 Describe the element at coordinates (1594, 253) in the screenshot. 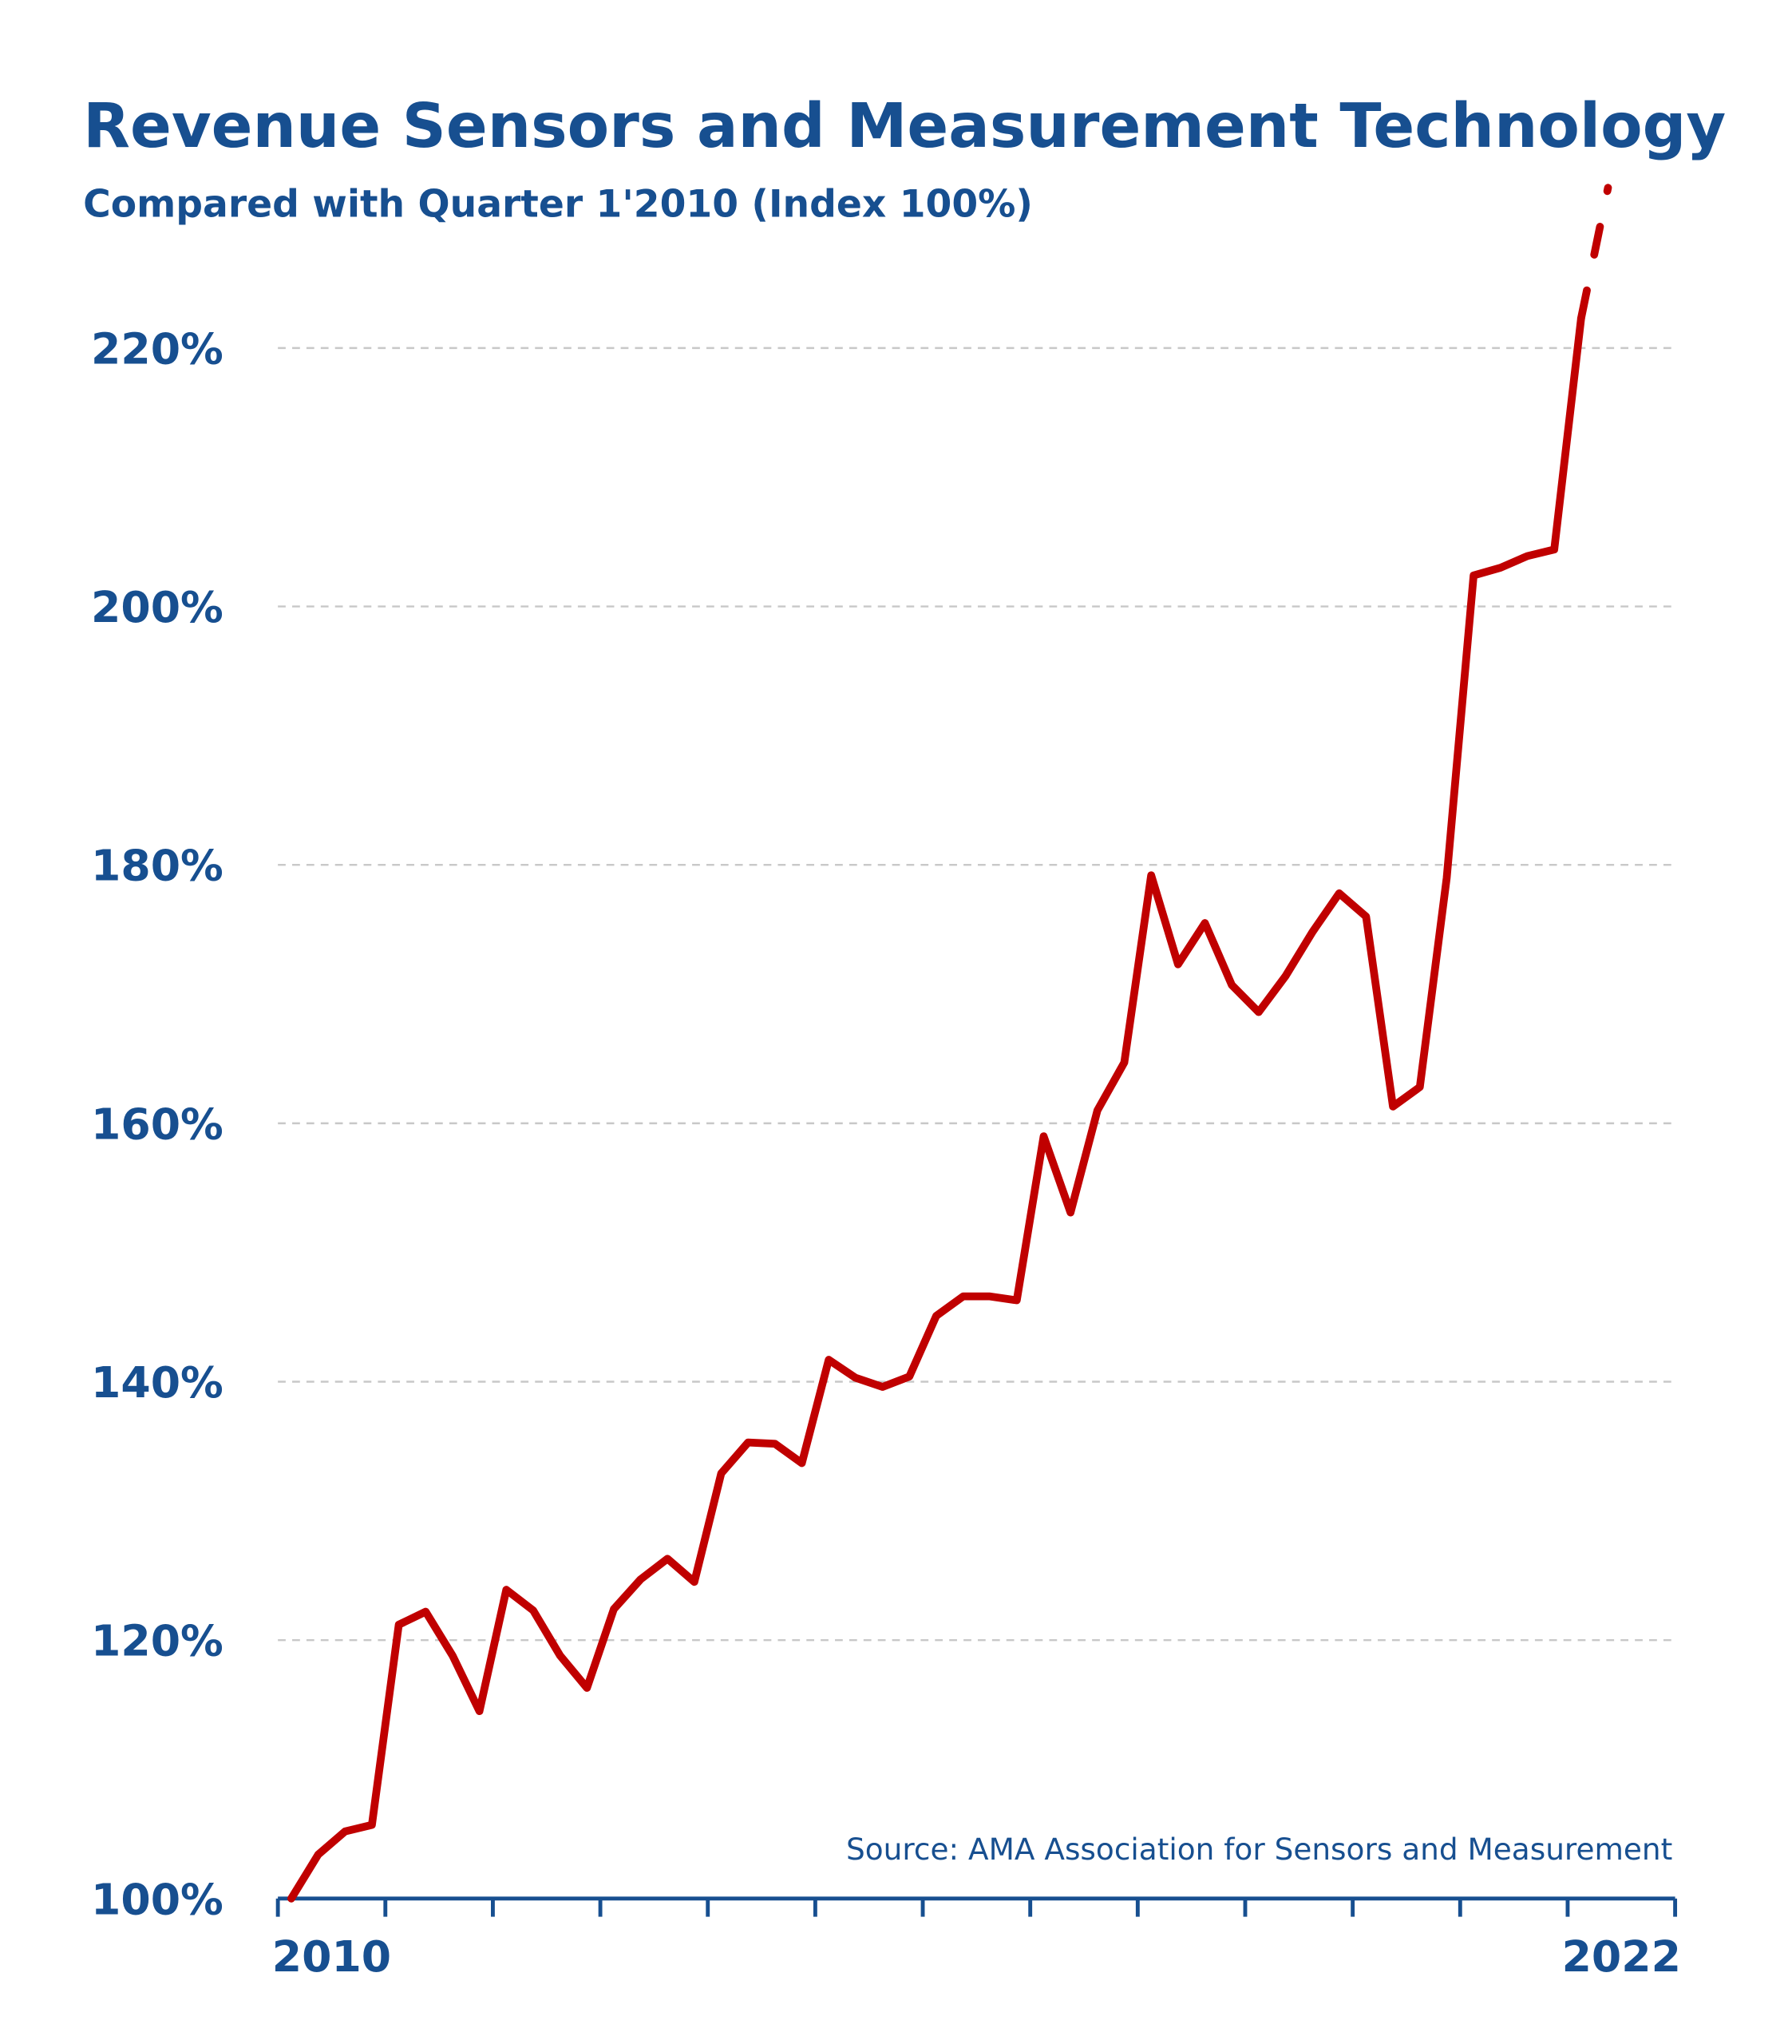

I see `forecast-line` at that location.